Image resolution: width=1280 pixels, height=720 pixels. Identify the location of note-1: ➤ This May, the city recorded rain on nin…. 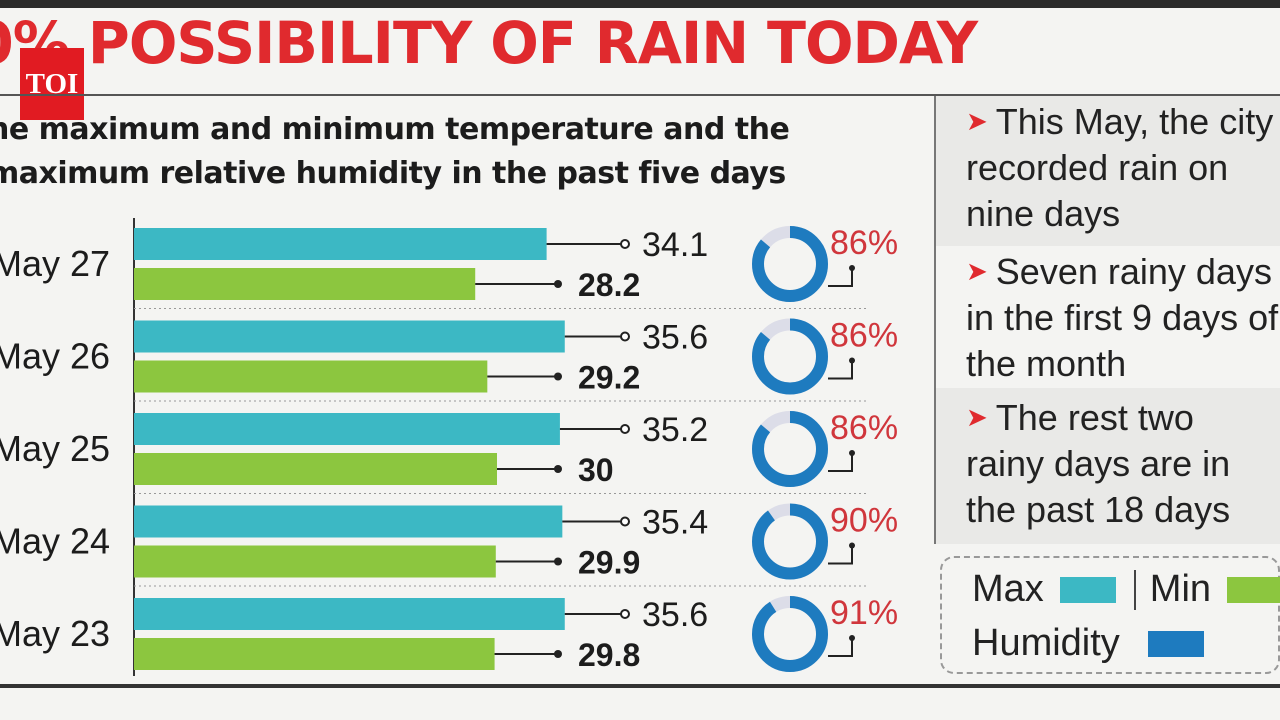
(1108, 171).